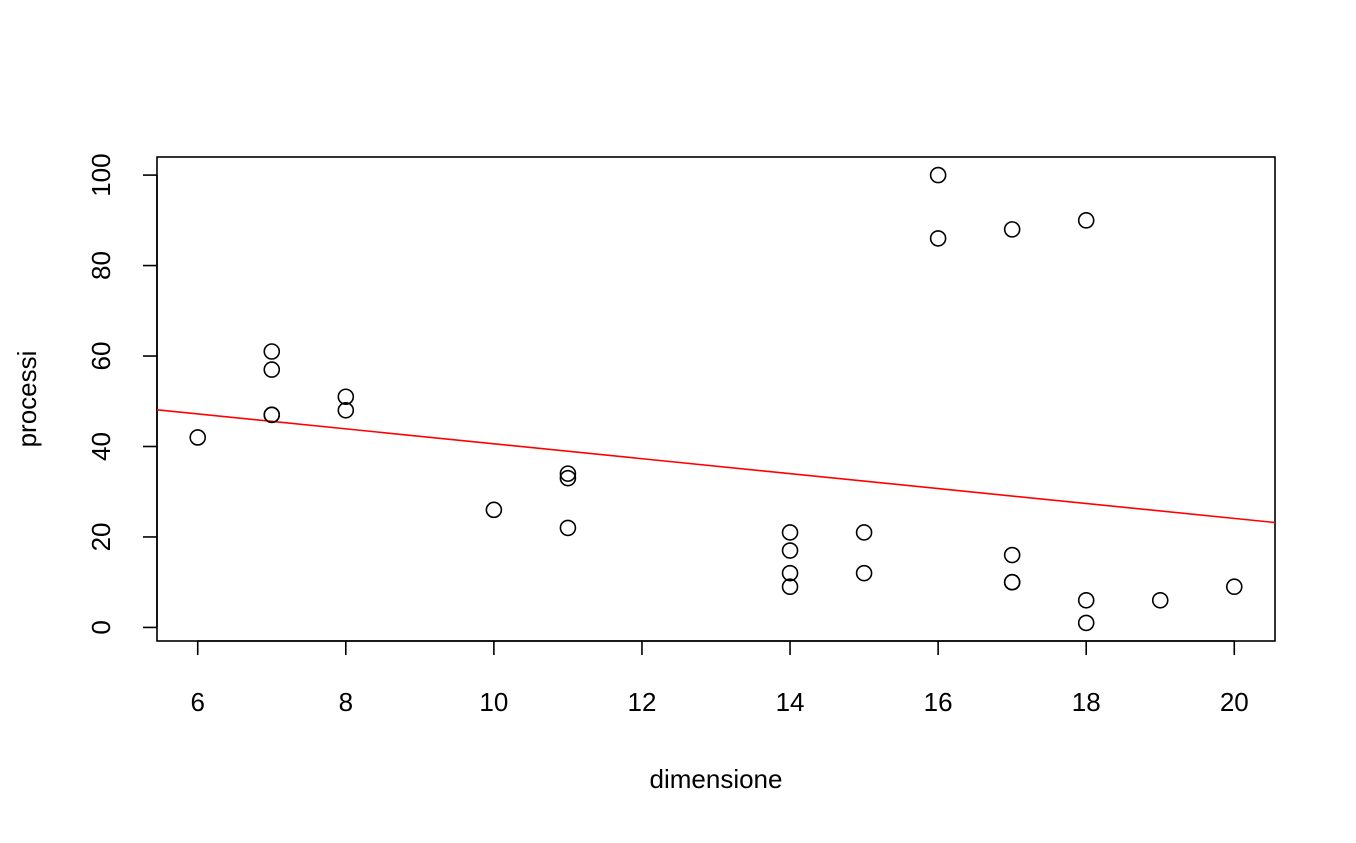  Describe the element at coordinates (938, 702) in the screenshot. I see `x-tick-label: 16` at that location.